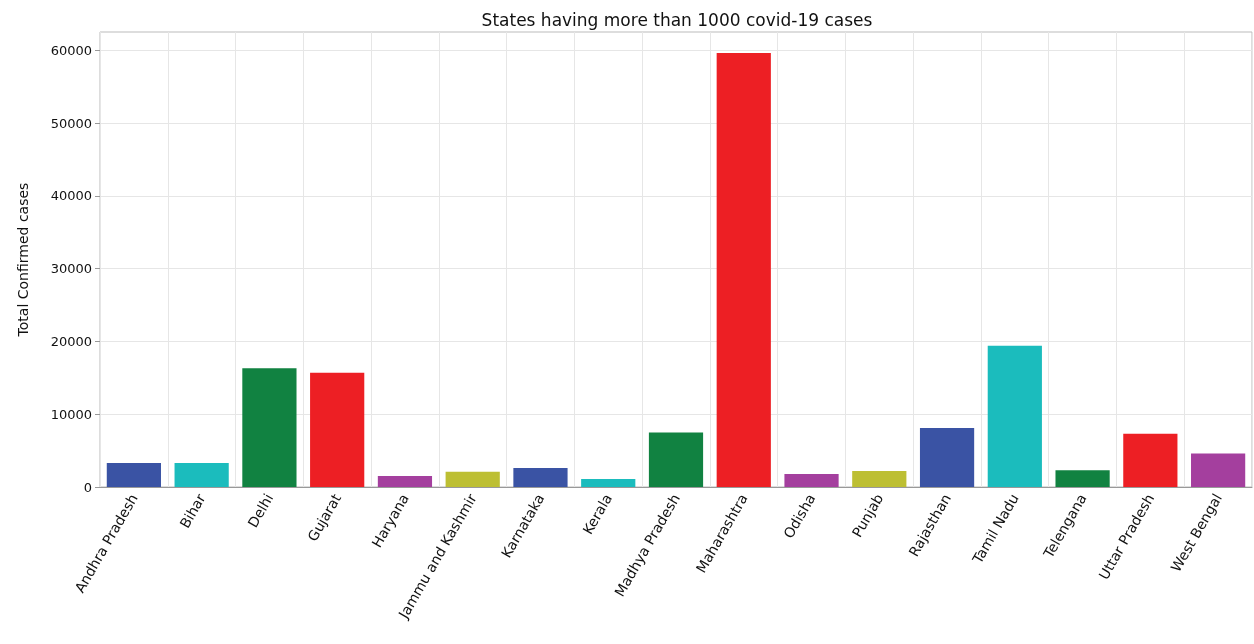 This screenshot has width=1254, height=644. I want to click on y-tick-label: 0, so click(87, 487).